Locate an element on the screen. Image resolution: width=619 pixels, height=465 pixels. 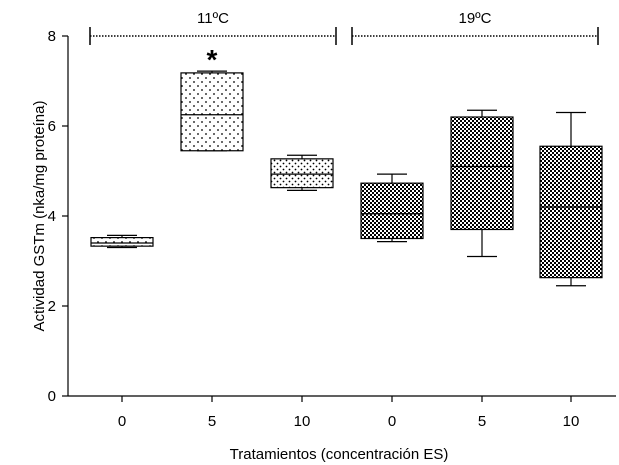
group-brackets: 11ºC 19ºC is located at coordinates (344, 27).